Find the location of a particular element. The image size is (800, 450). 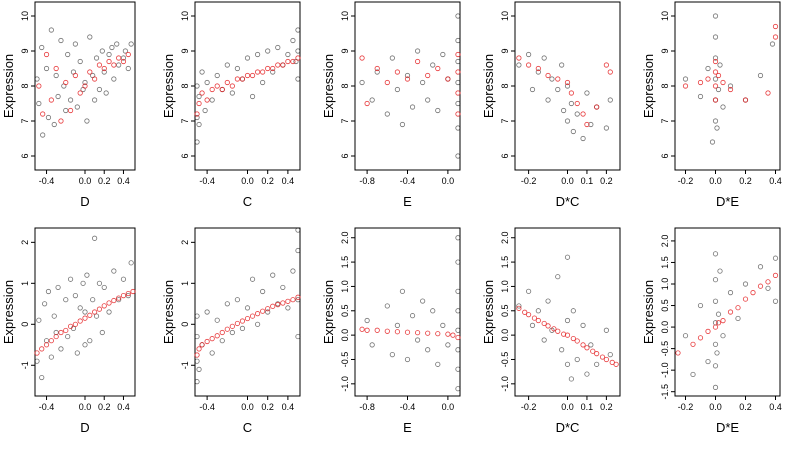

x-tick-label: 0.4 is located at coordinates (123, 181).